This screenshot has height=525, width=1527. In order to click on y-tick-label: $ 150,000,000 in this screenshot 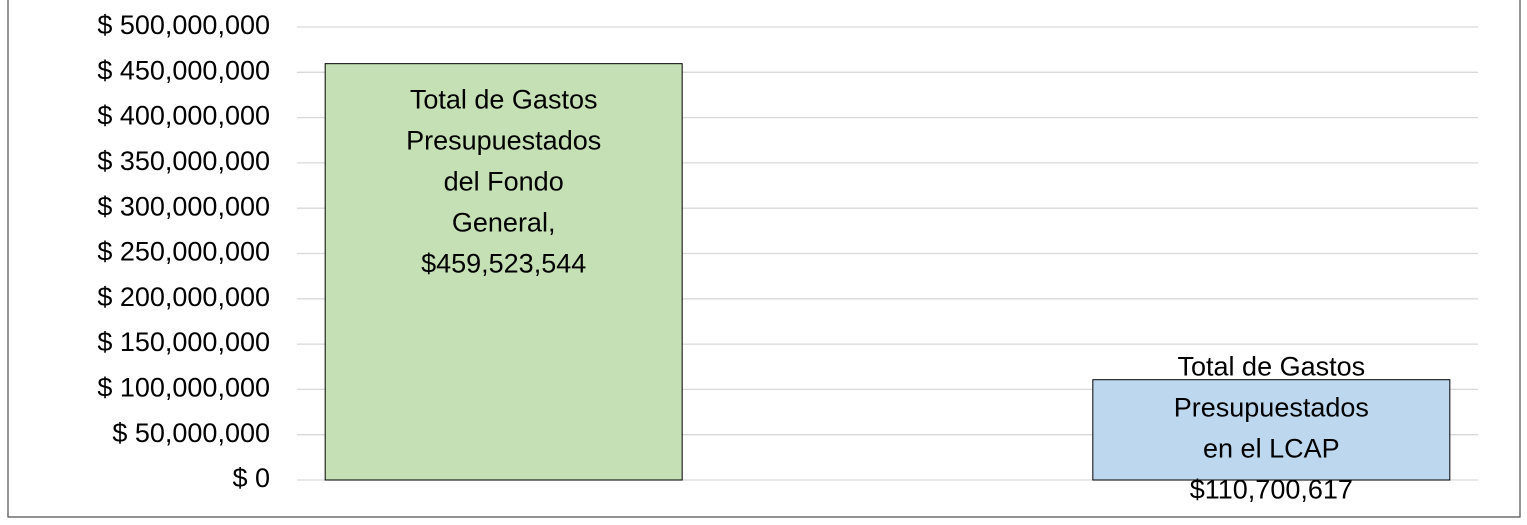, I will do `click(183, 342)`.